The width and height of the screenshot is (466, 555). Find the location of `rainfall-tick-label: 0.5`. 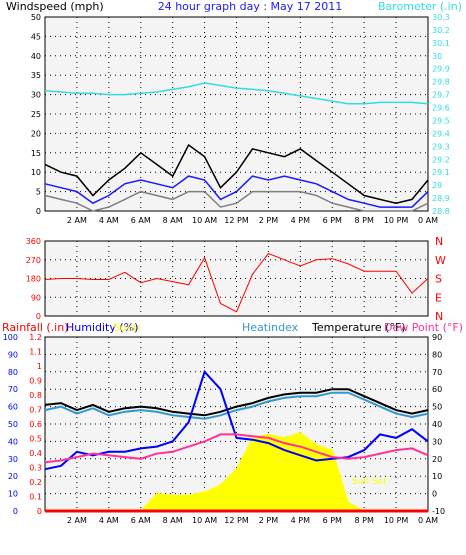

rainfall-tick-label: 0.5 is located at coordinates (35, 439).